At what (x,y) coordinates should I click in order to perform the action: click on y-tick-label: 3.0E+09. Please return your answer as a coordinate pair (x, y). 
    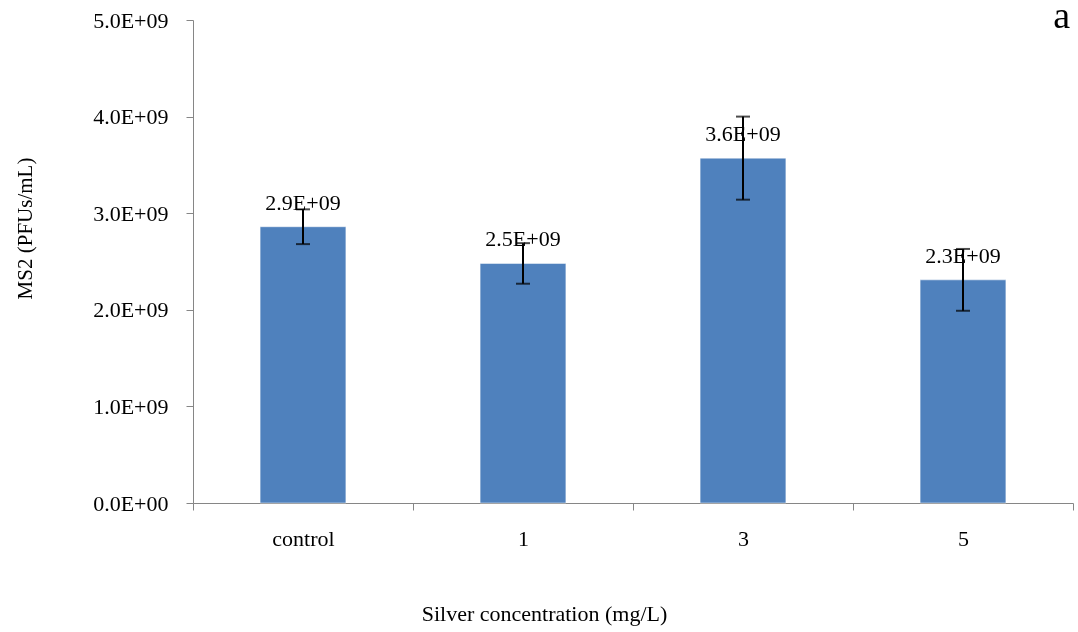
    Looking at the image, I should click on (131, 213).